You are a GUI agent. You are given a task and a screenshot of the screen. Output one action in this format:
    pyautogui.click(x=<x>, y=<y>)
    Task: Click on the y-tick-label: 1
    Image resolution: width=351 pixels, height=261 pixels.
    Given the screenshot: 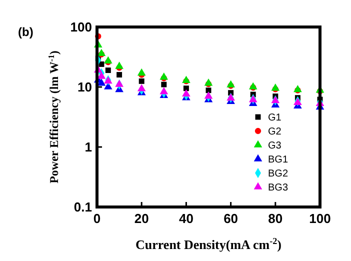 What is the action you would take?
    pyautogui.click(x=88, y=147)
    